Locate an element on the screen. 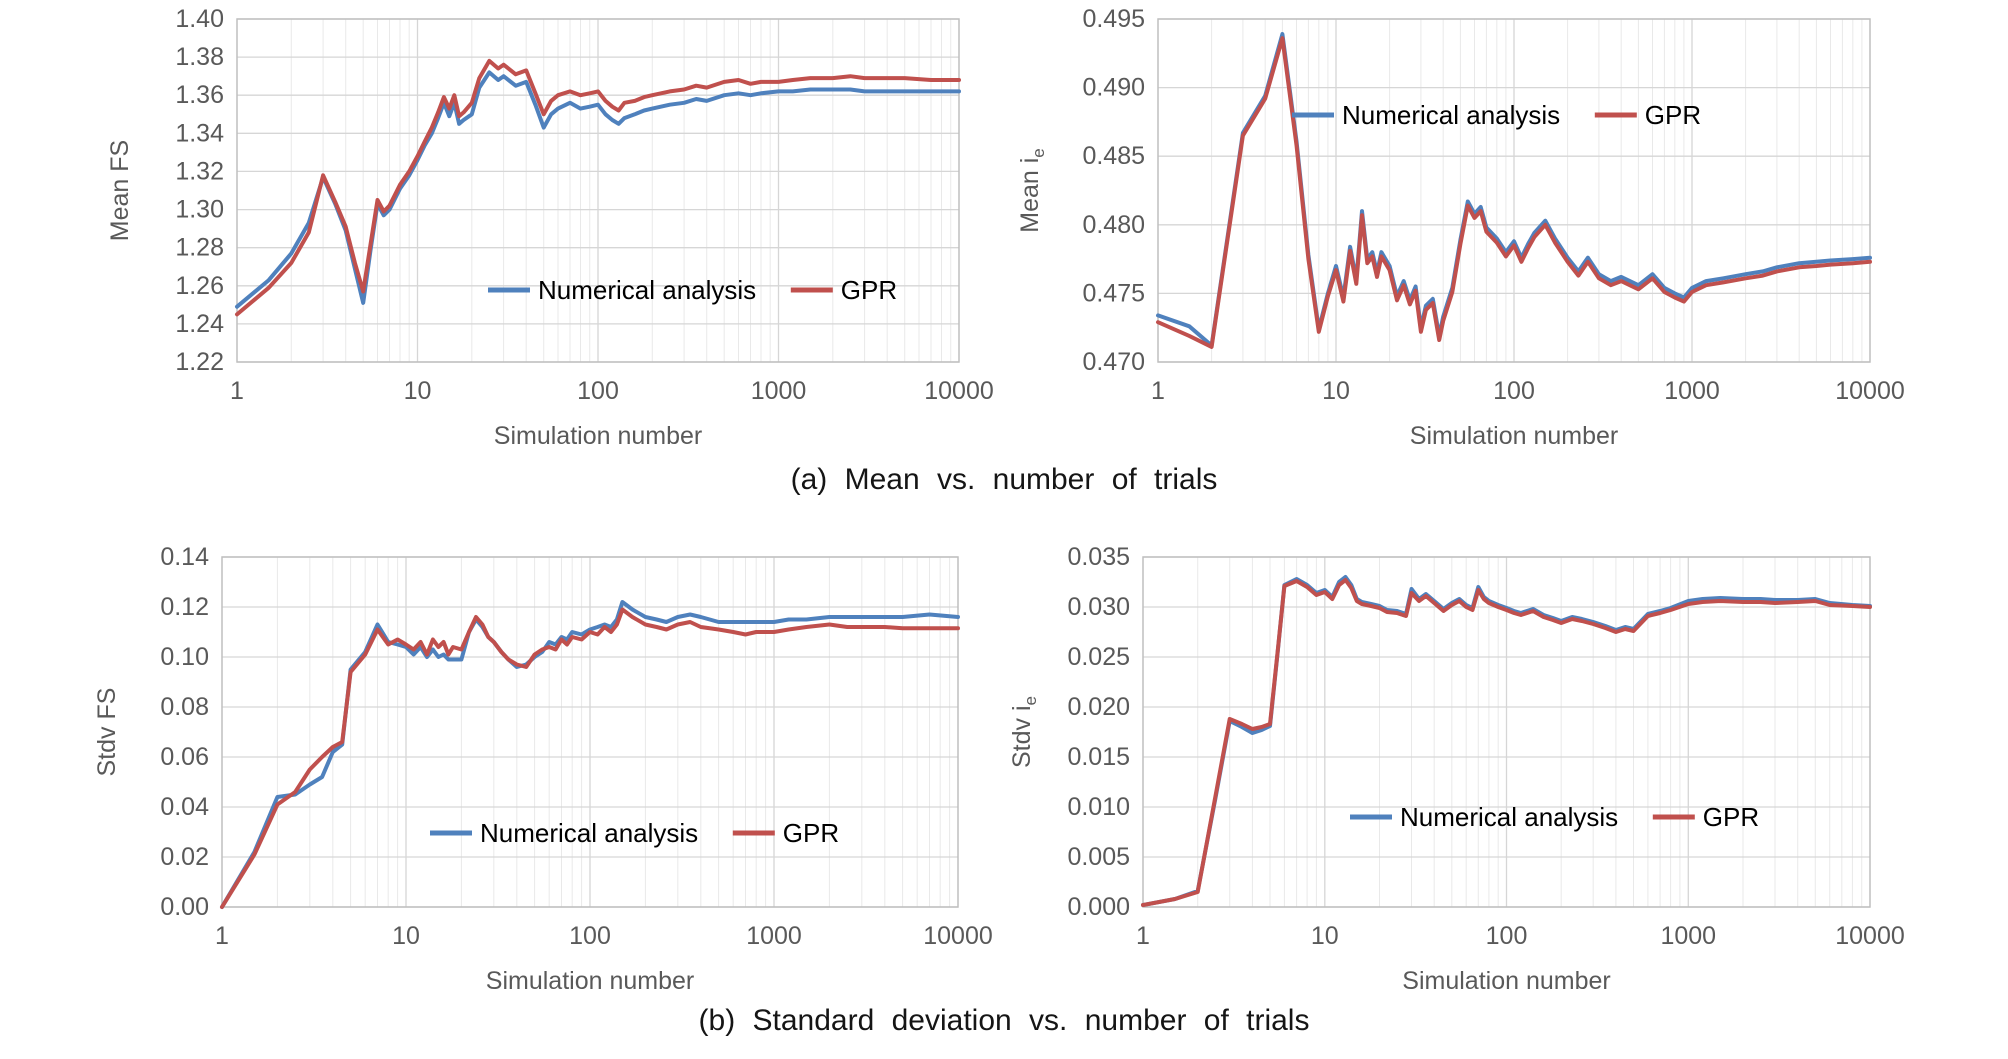 This screenshot has width=2008, height=1059. y-tick-label: 0.010 is located at coordinates (1098, 807).